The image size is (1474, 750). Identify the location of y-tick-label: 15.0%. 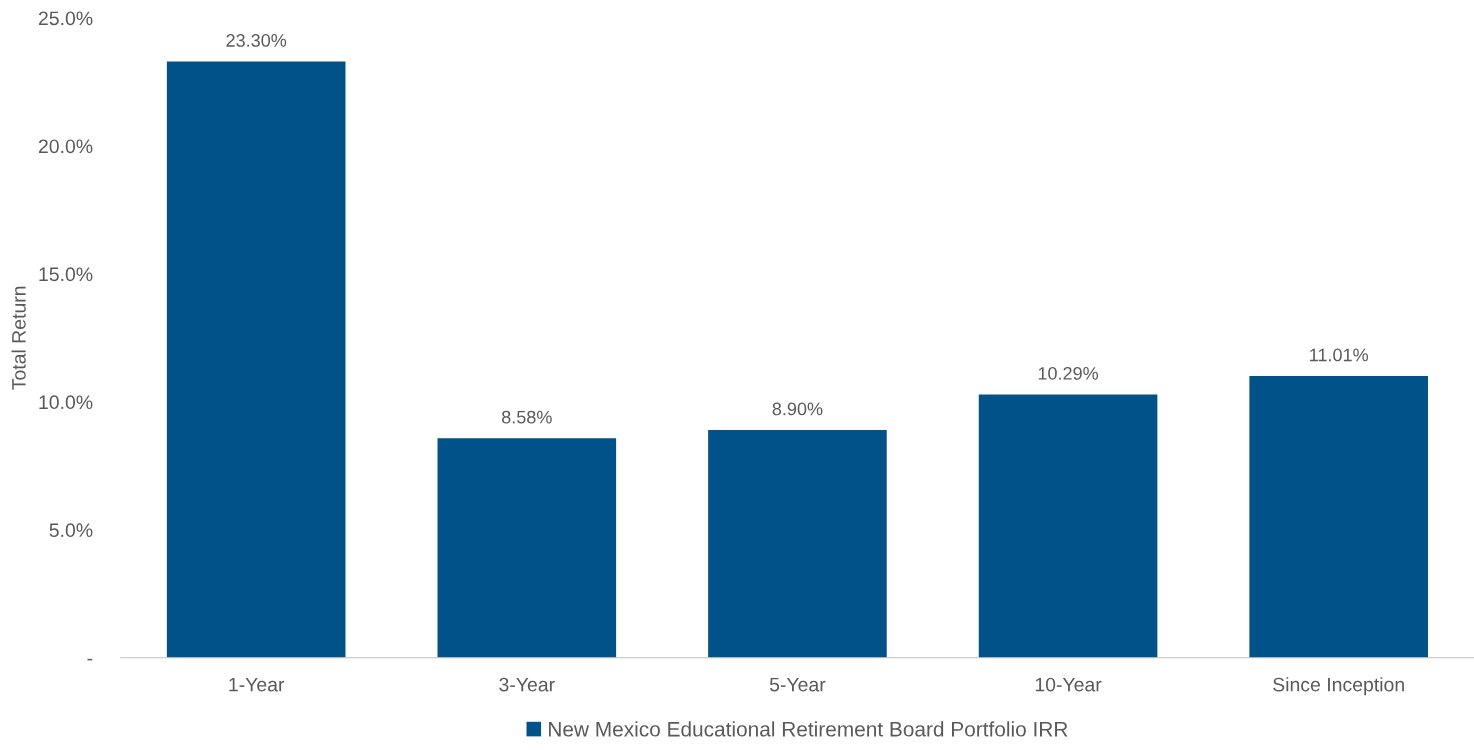
(66, 274).